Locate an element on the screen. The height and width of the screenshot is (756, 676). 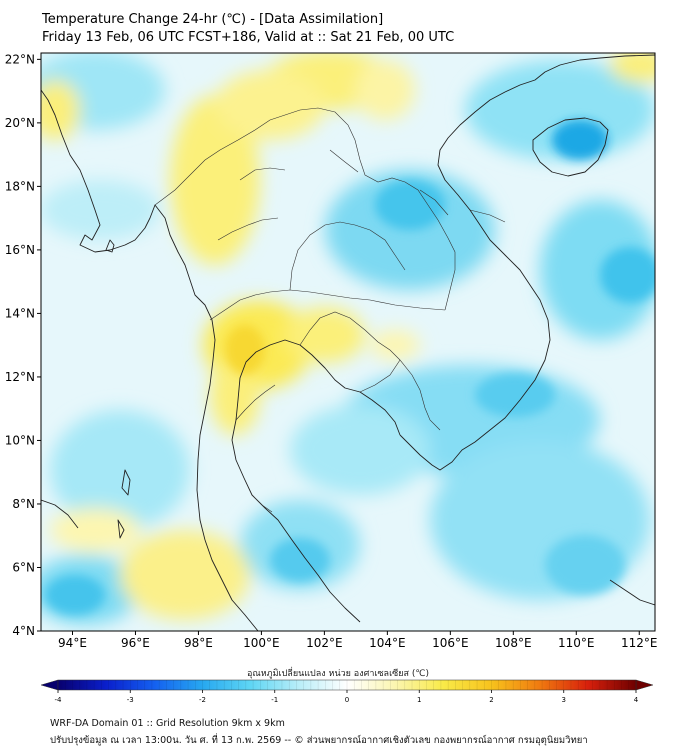
colorbar-tick-label: -2 is located at coordinates (202, 700).